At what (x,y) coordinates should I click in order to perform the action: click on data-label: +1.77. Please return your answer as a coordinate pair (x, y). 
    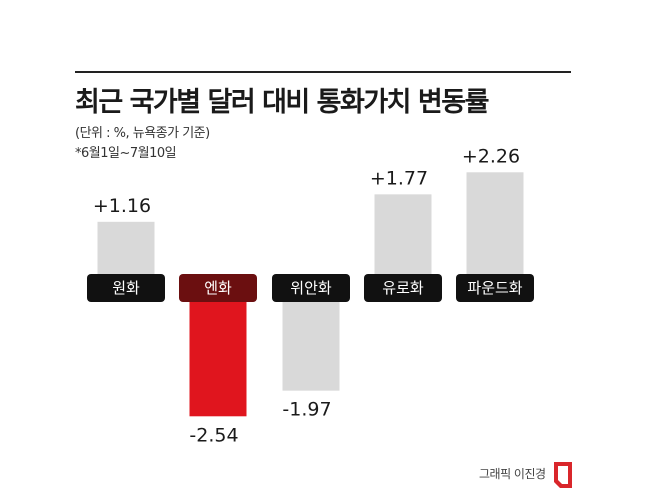
    Looking at the image, I should click on (399, 178).